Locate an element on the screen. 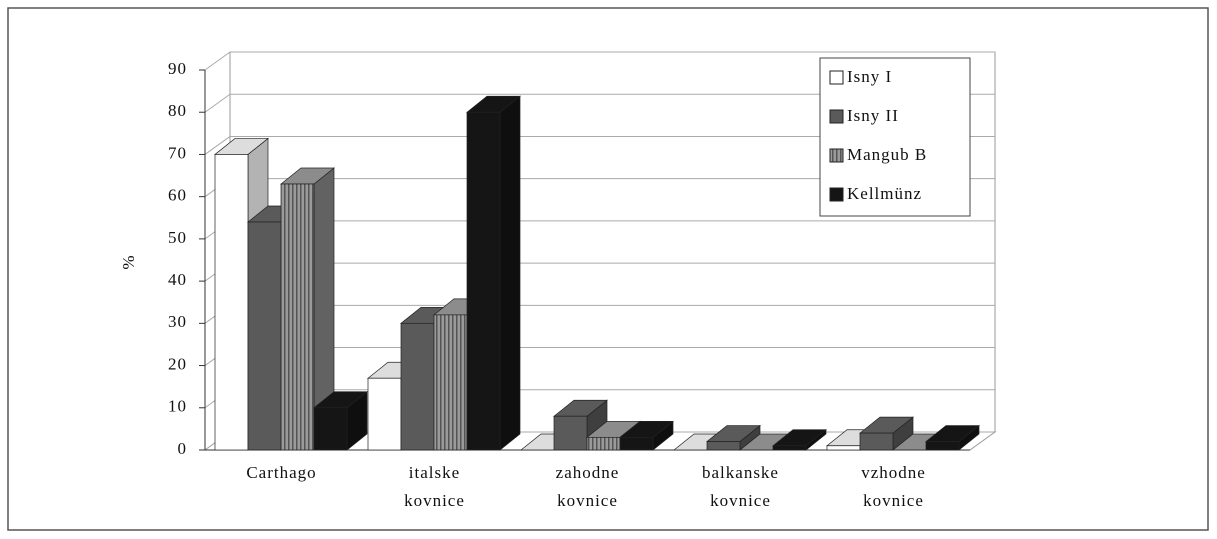  y-tick-label: 40 is located at coordinates (177, 279).